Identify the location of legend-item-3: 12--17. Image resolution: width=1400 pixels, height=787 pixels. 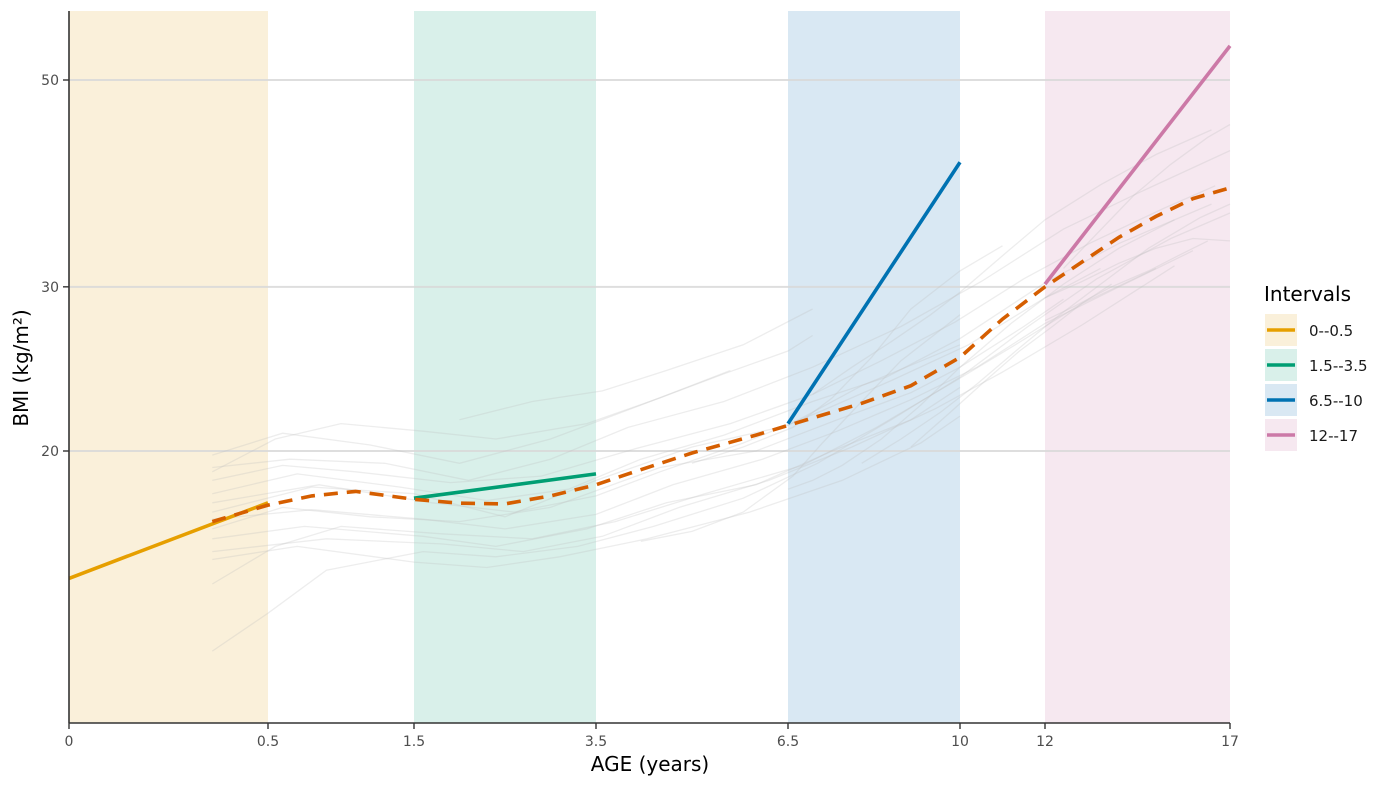
(1311, 435).